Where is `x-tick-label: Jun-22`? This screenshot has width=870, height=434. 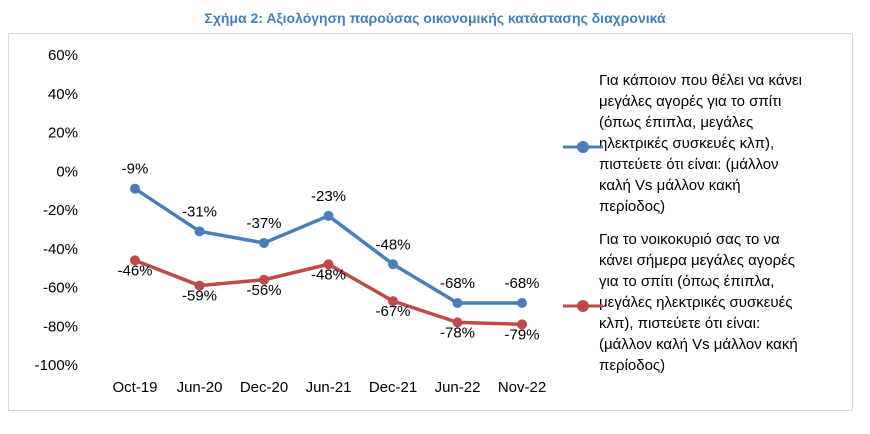
x-tick-label: Jun-22 is located at coordinates (458, 387).